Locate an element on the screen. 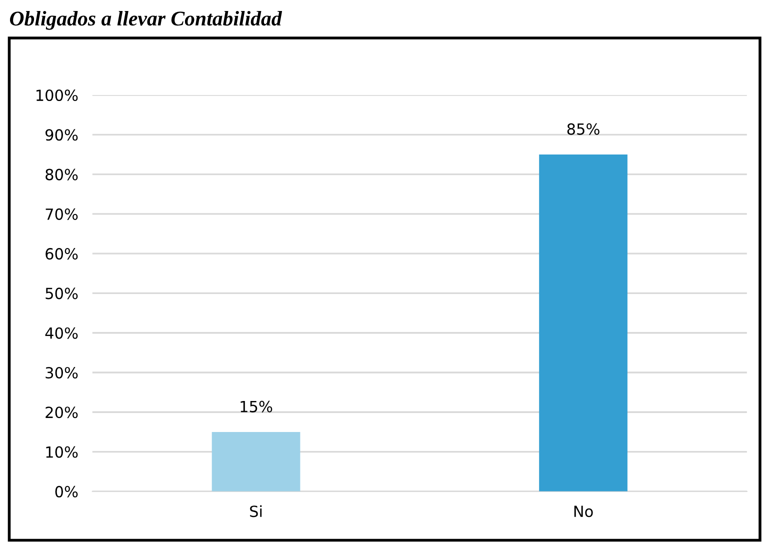  y-tick-label: 70% is located at coordinates (62, 214).